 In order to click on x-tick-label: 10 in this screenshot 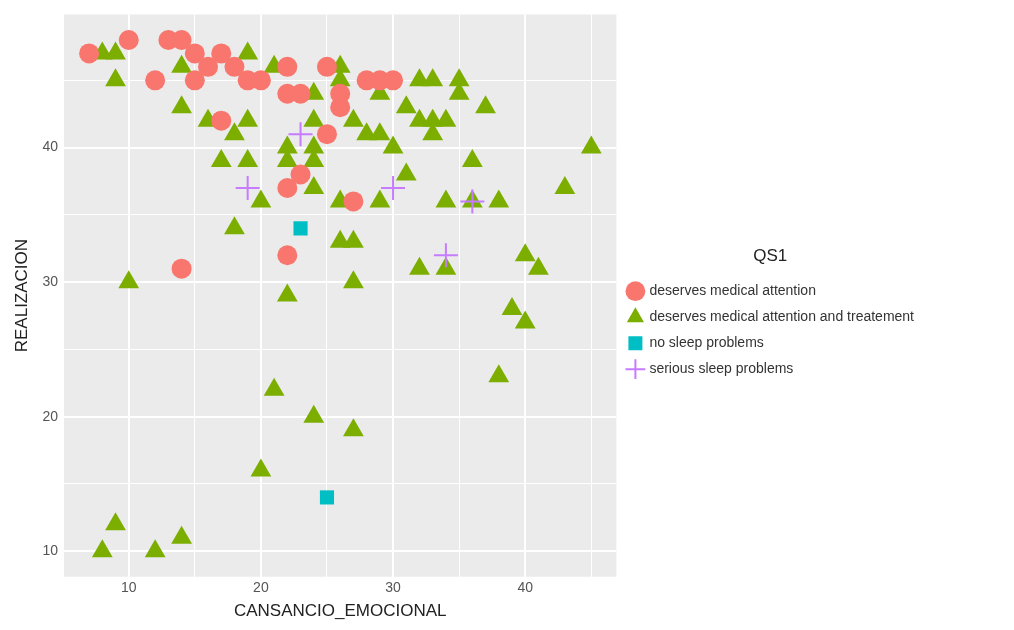, I will do `click(128, 587)`.